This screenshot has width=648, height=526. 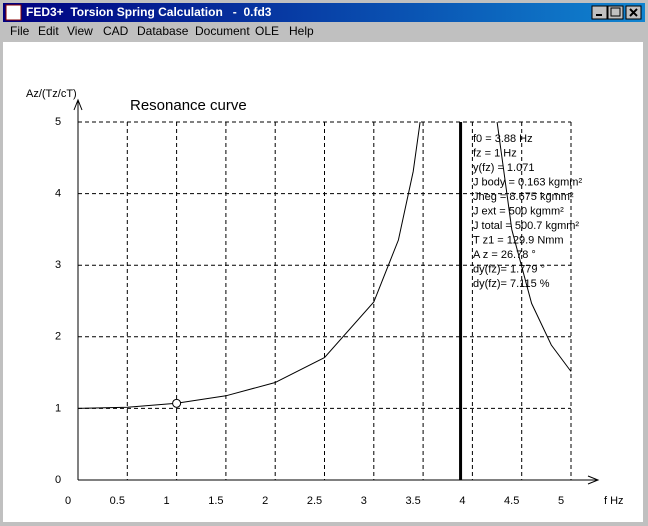 What do you see at coordinates (364, 501) in the screenshot?
I see `x-tick-label: 3` at bounding box center [364, 501].